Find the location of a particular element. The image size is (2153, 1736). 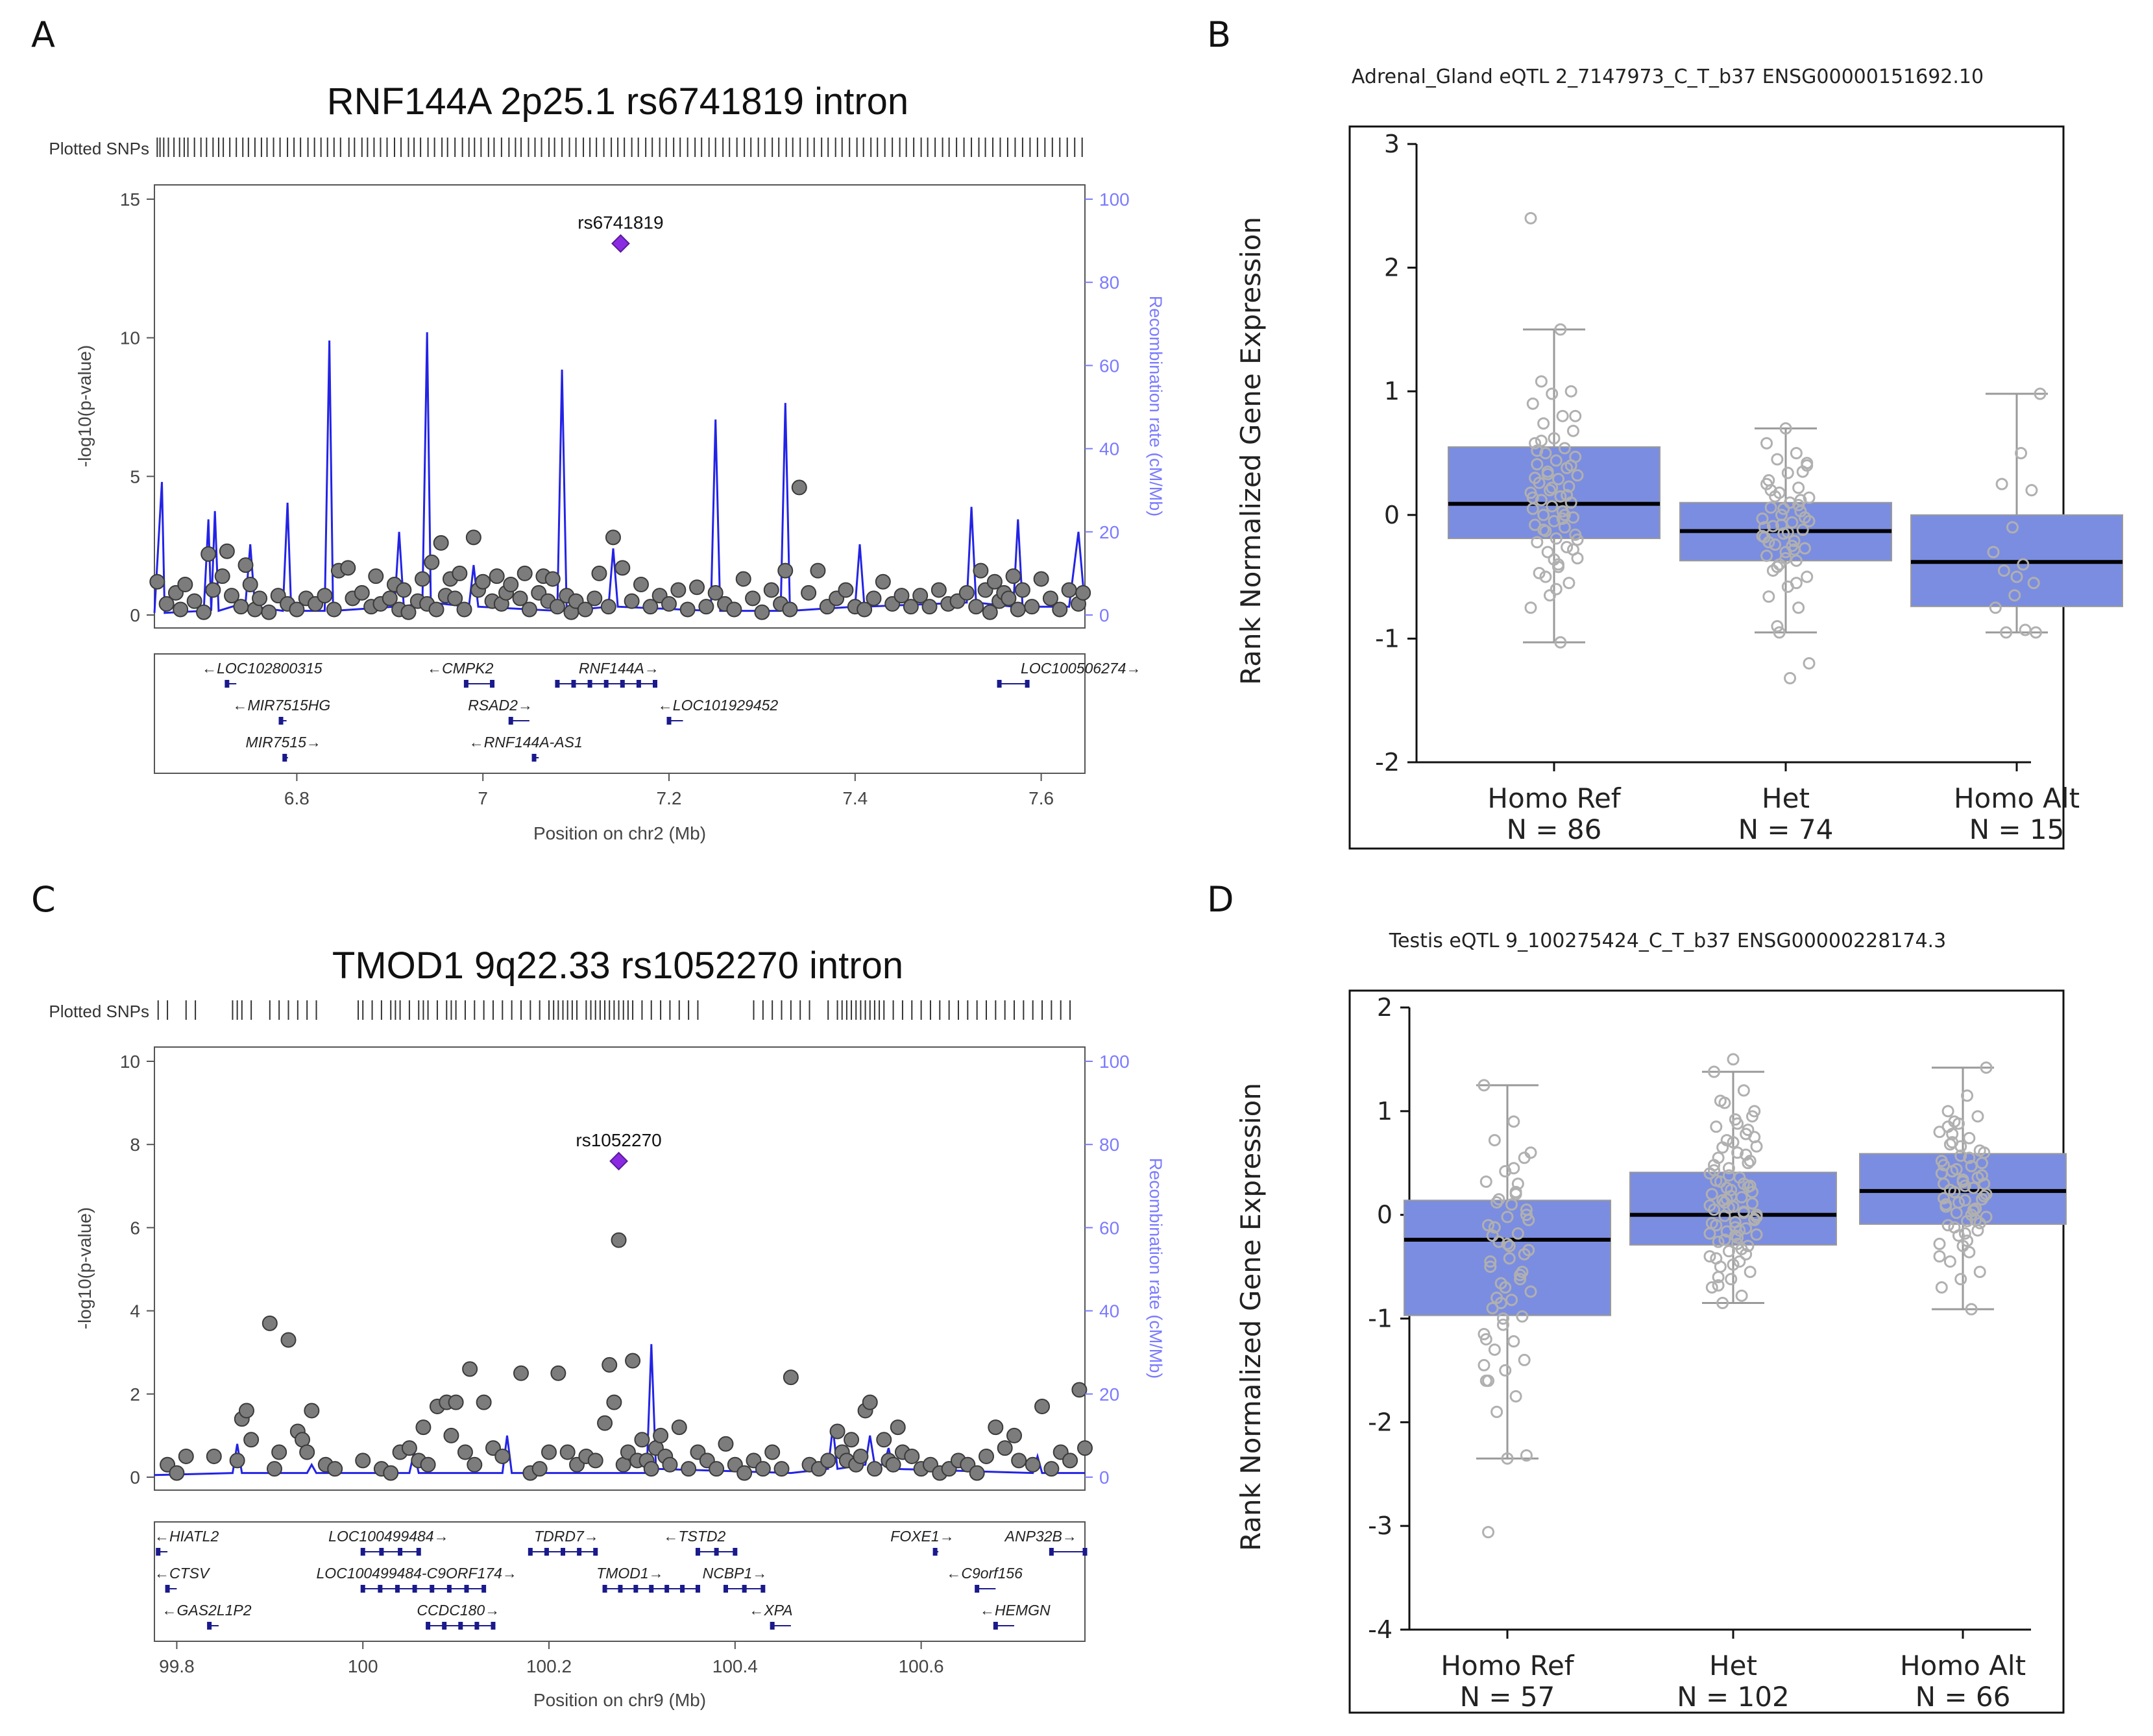

x-tick-label: 6.8 is located at coordinates (297, 798).